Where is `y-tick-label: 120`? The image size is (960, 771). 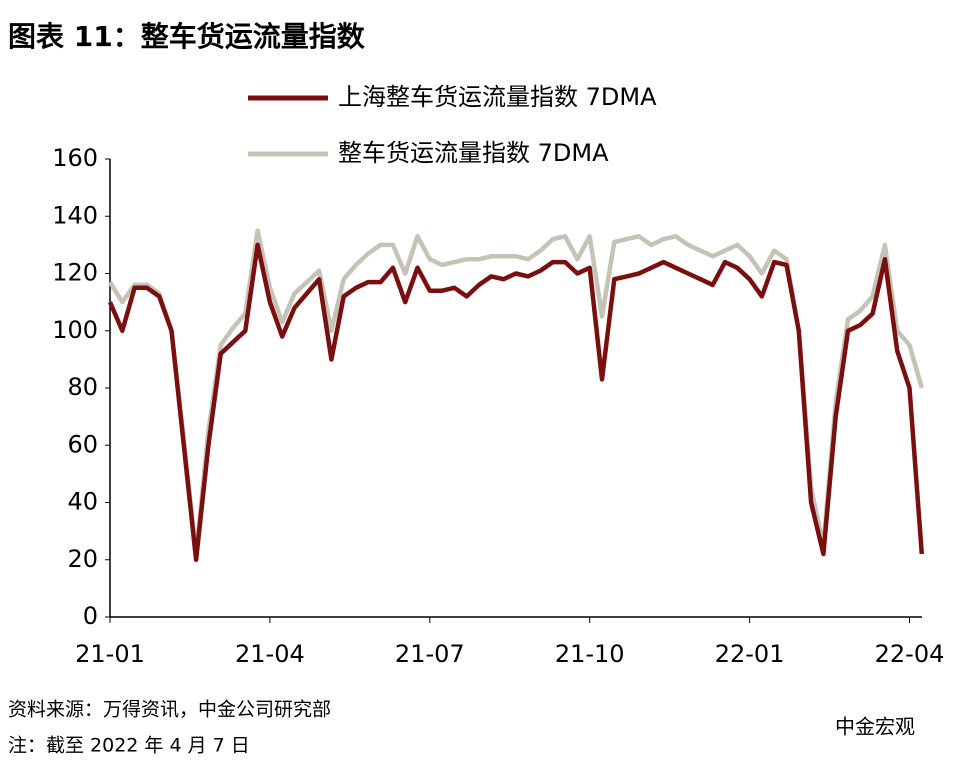 y-tick-label: 120 is located at coordinates (75, 273).